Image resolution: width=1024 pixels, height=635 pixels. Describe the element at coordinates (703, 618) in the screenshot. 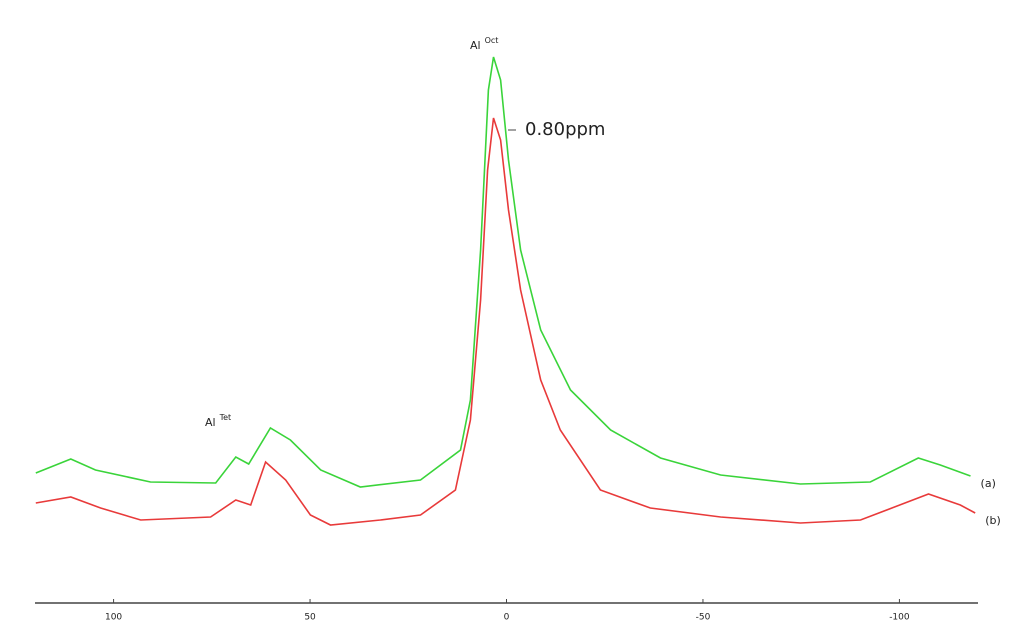

I see `x-tick-label: -50` at that location.